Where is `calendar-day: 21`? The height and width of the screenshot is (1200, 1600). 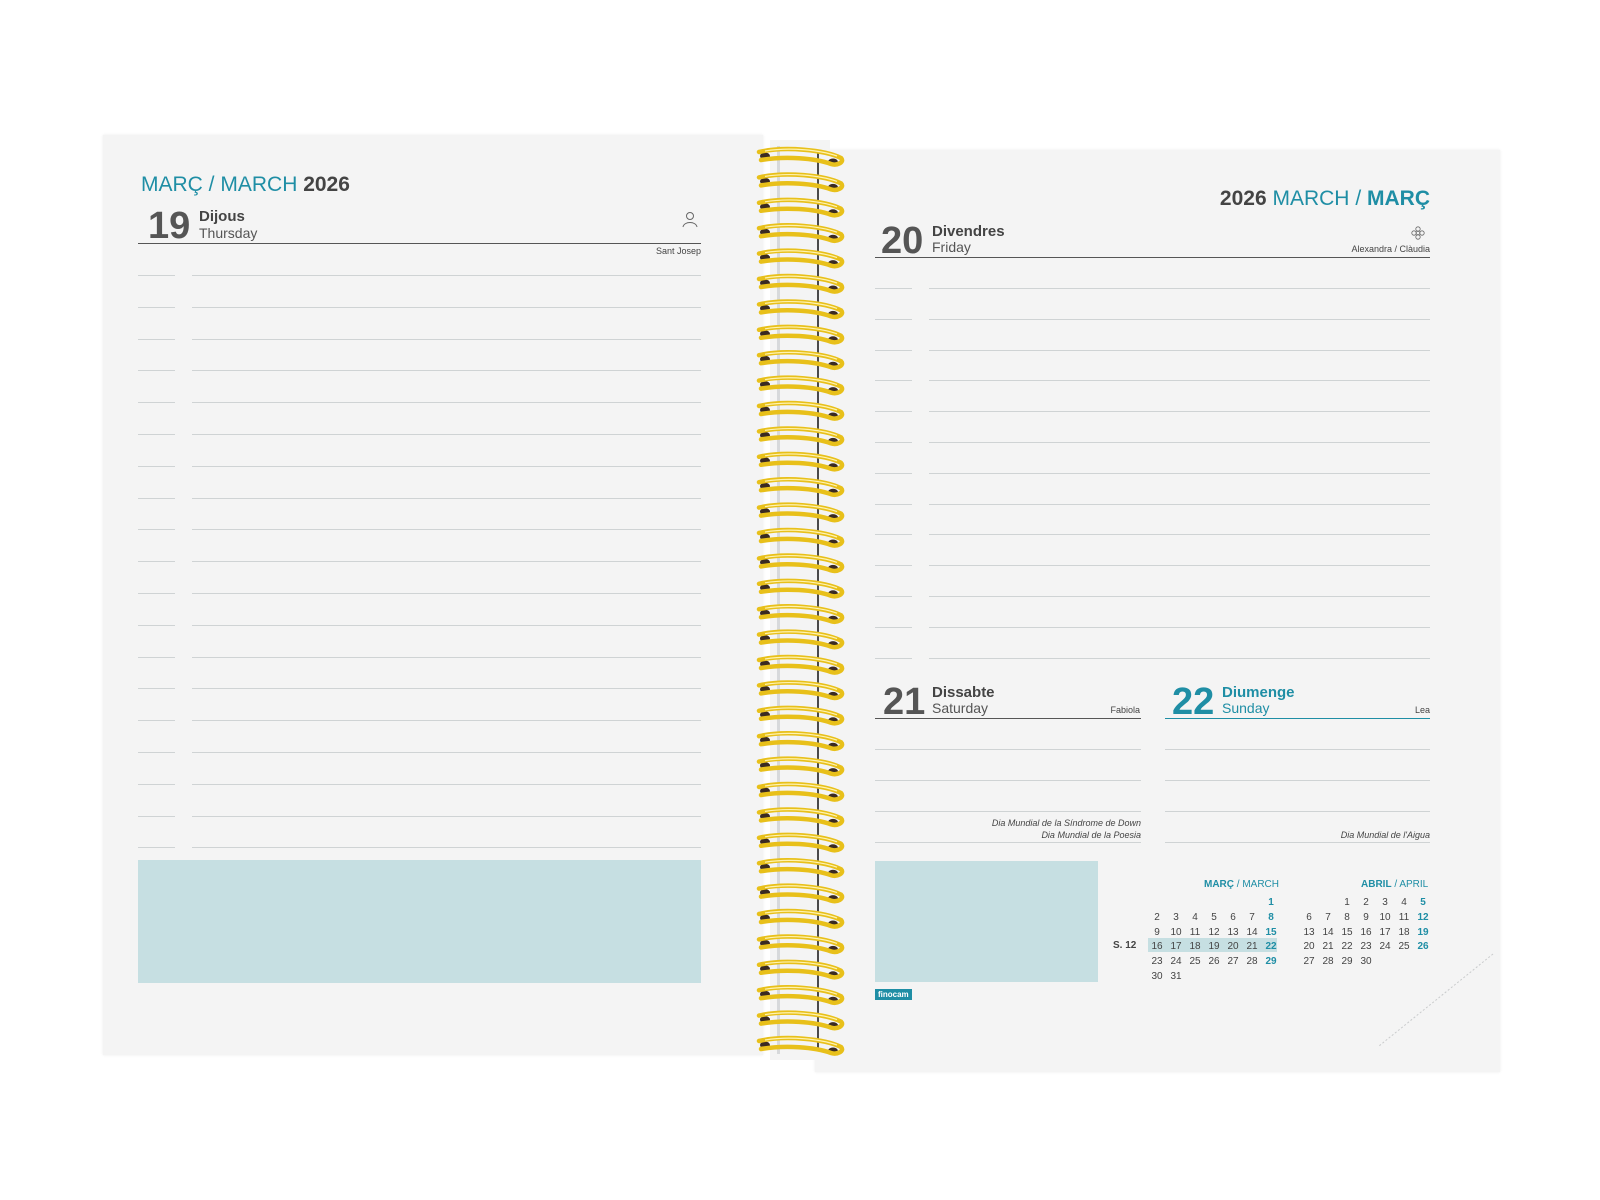
calendar-day: 21 is located at coordinates (1252, 947).